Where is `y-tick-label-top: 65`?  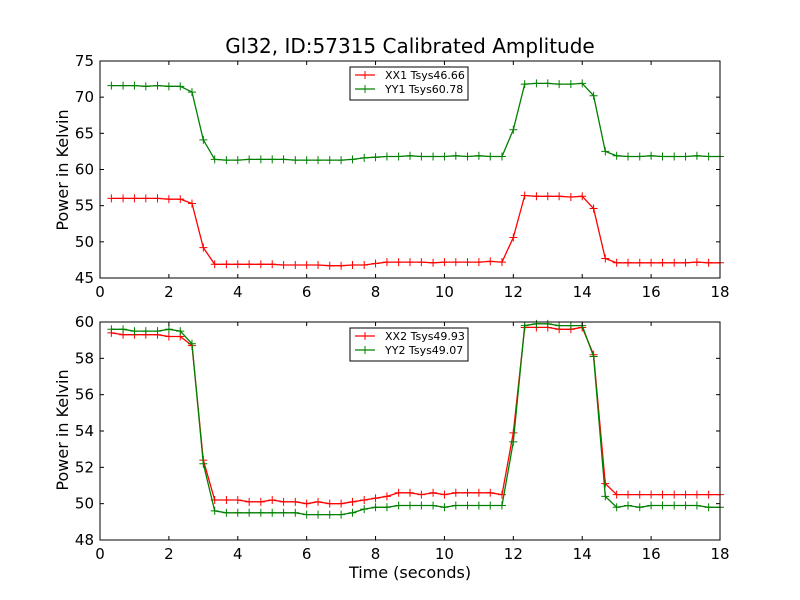
y-tick-label-top: 65 is located at coordinates (84, 133).